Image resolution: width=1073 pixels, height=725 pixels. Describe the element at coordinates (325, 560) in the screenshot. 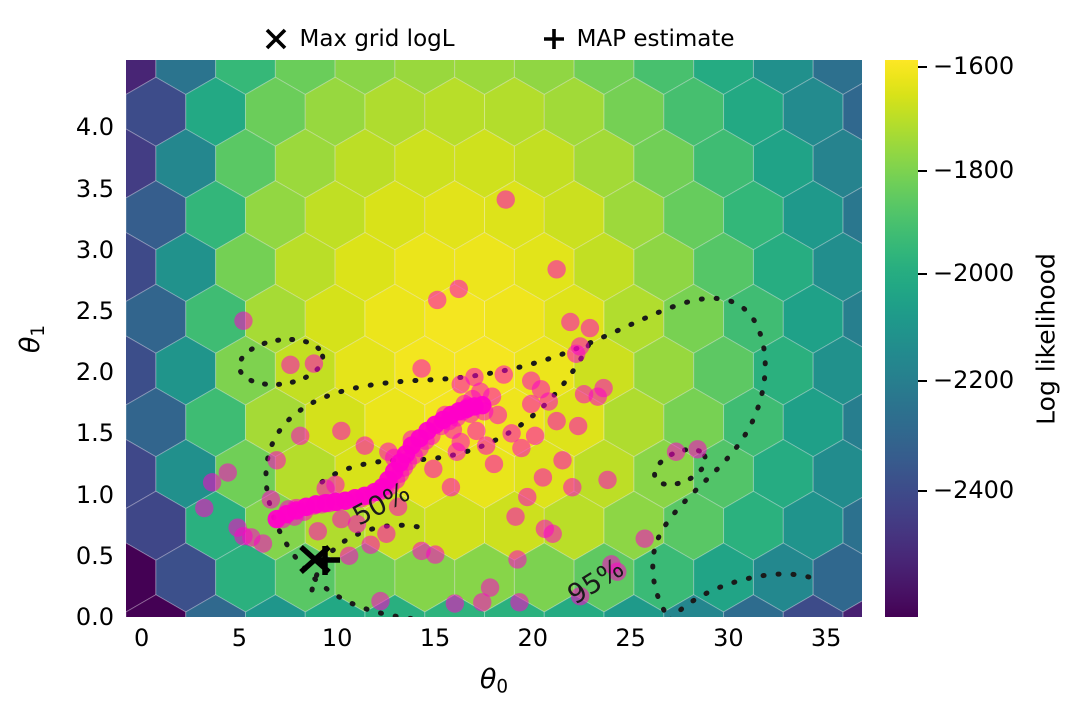

I see `marker-map-estimate` at that location.